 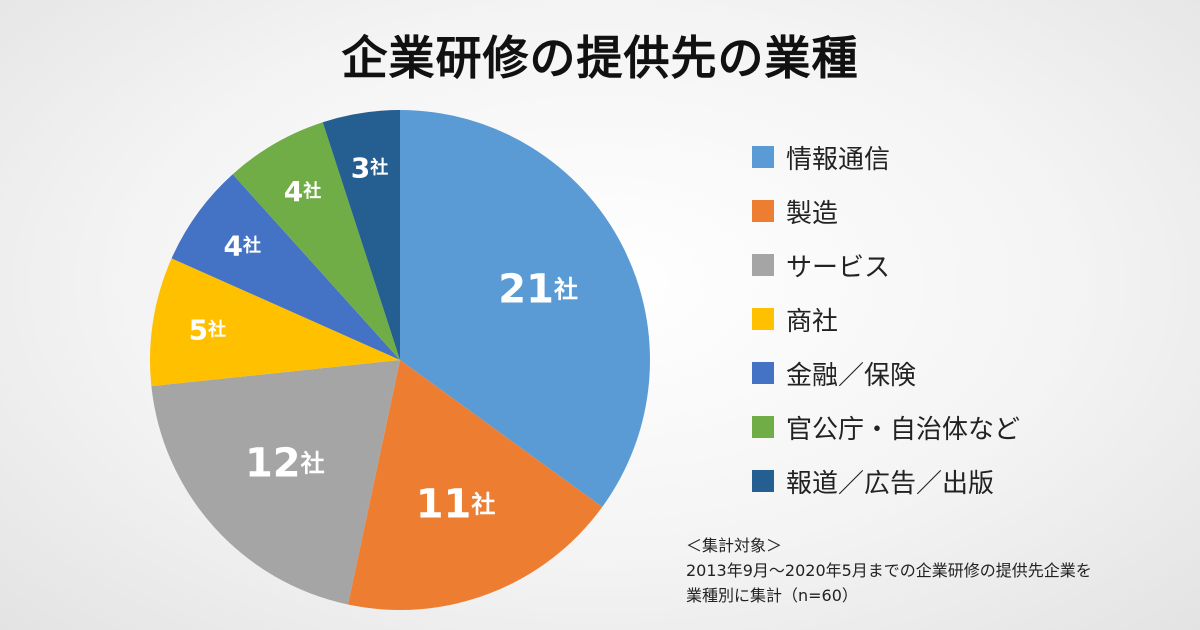 I want to click on legend-item: 官公庁・自治体など, so click(x=972, y=427).